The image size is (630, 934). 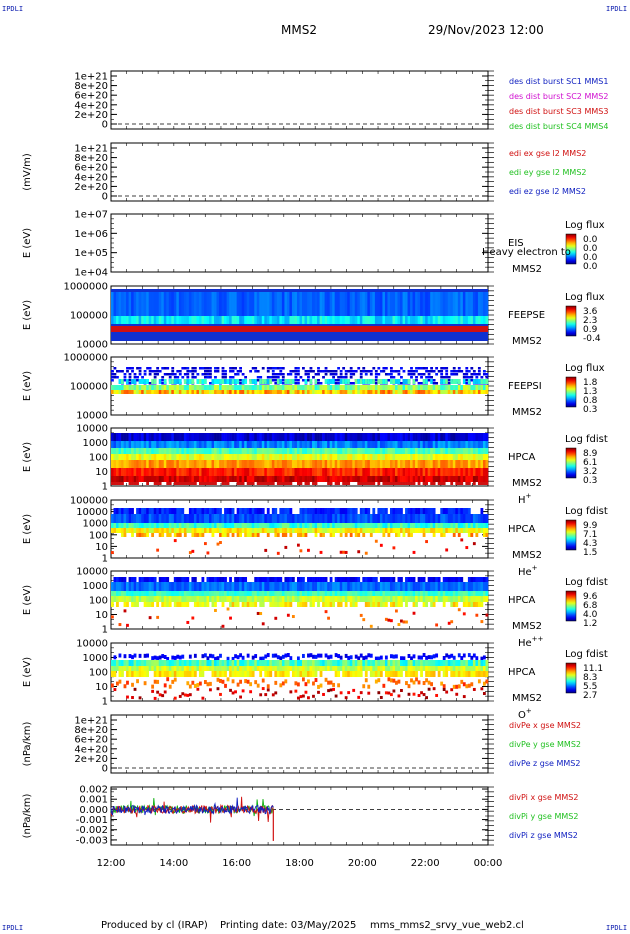 I want to click on xtick-6: 00:00, so click(x=488, y=863).